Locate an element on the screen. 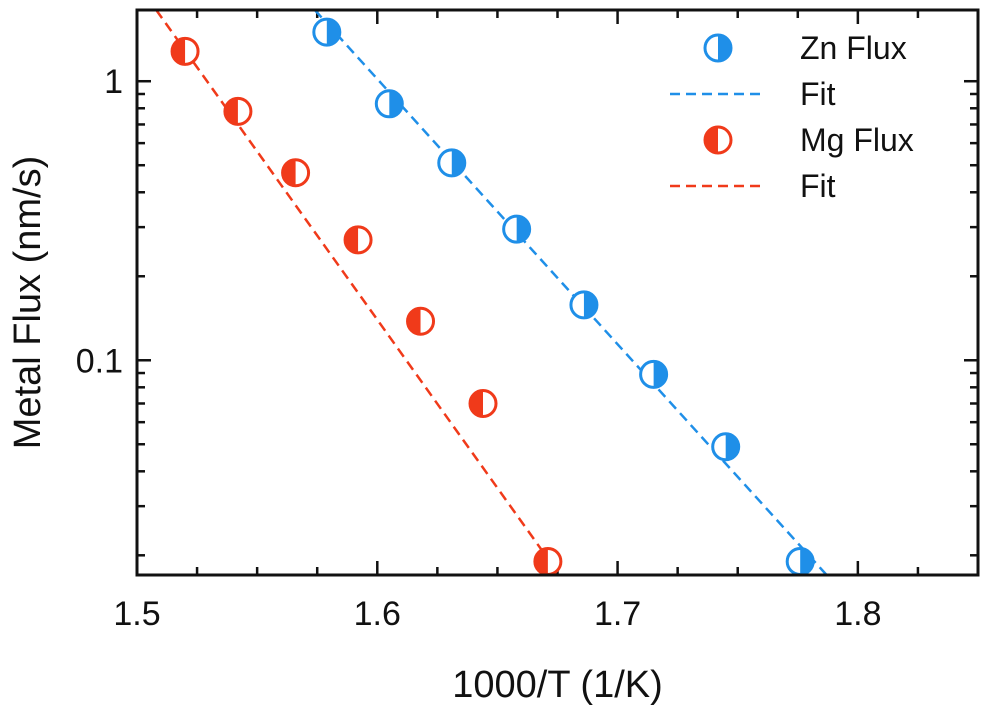 This screenshot has width=1000, height=714. y-tick-label: 1 is located at coordinates (113, 82).